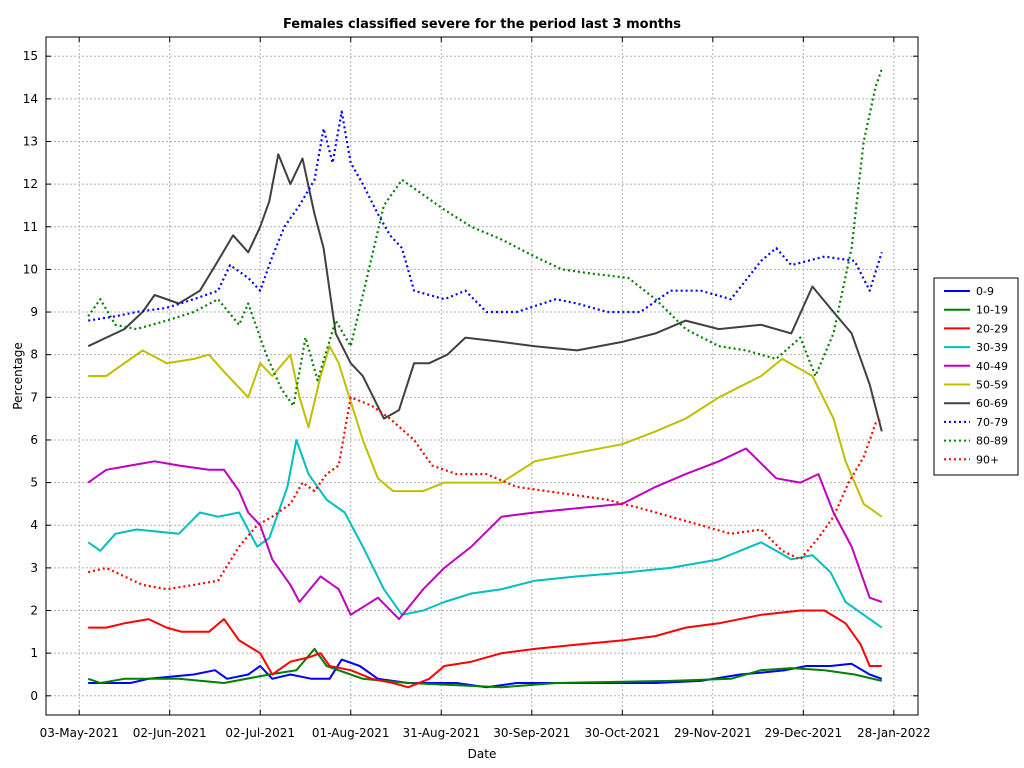  I want to click on x-tick-label: 30-Oct-2021, so click(623, 733).